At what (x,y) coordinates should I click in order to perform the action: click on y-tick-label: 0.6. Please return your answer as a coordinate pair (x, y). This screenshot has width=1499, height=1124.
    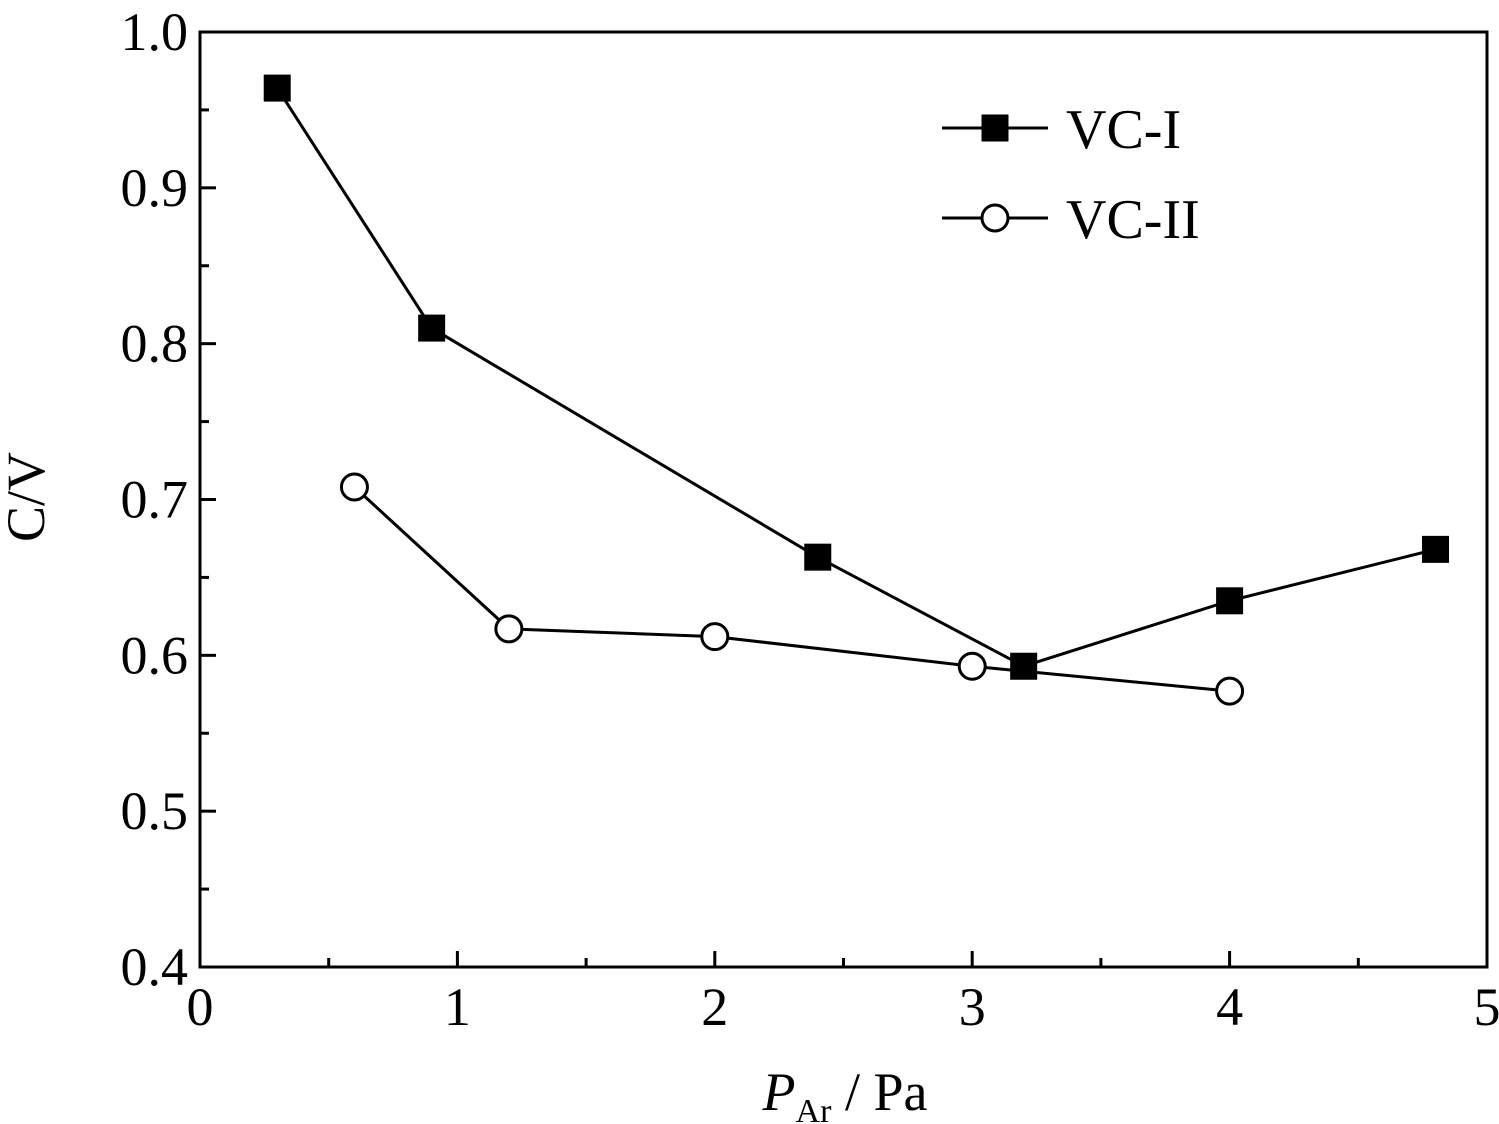
    Looking at the image, I should click on (155, 655).